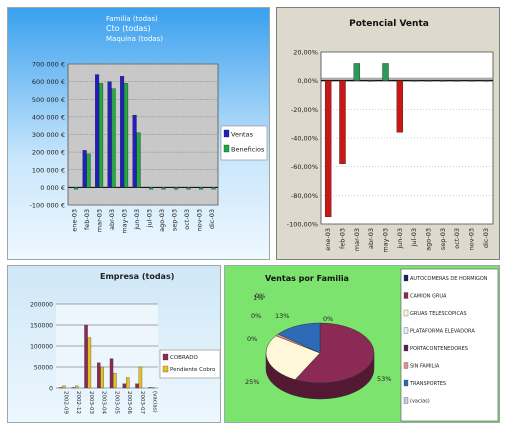 Image resolution: width=507 pixels, height=430 pixels. I want to click on legend-label: GRUAS TELESCOPICAS, so click(438, 314).